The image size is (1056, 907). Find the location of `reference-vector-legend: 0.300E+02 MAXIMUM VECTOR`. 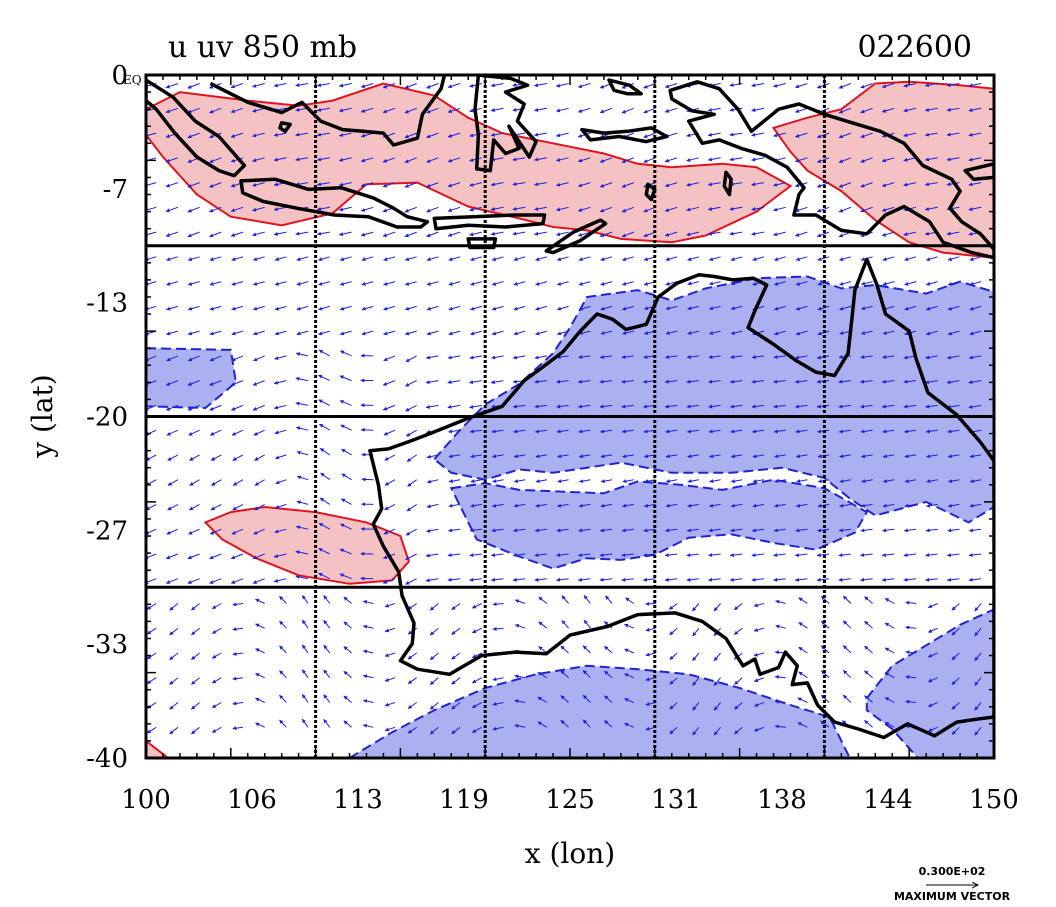

reference-vector-legend: 0.300E+02 MAXIMUM VECTOR is located at coordinates (952, 884).